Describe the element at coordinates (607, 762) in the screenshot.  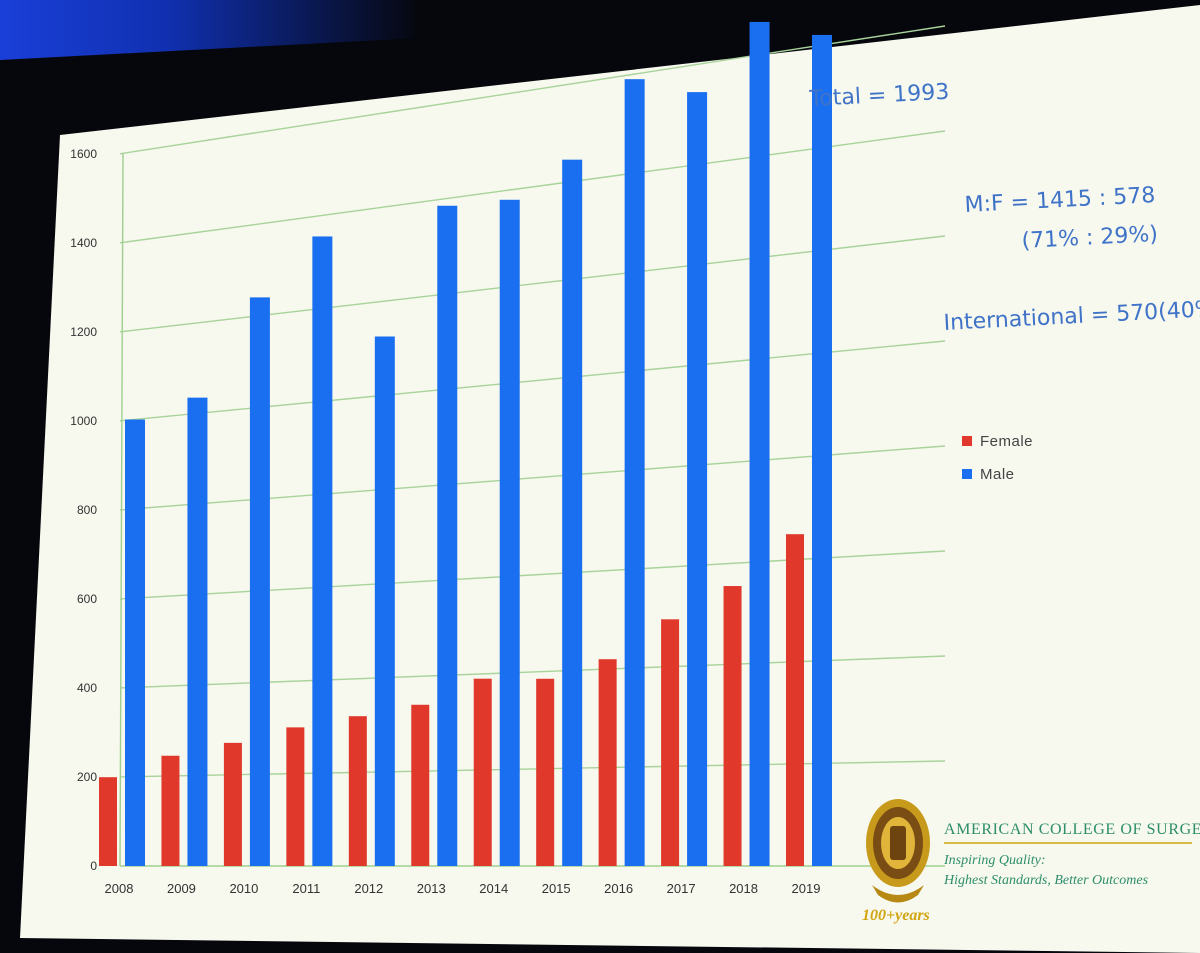
I see `bar-female-2016` at that location.